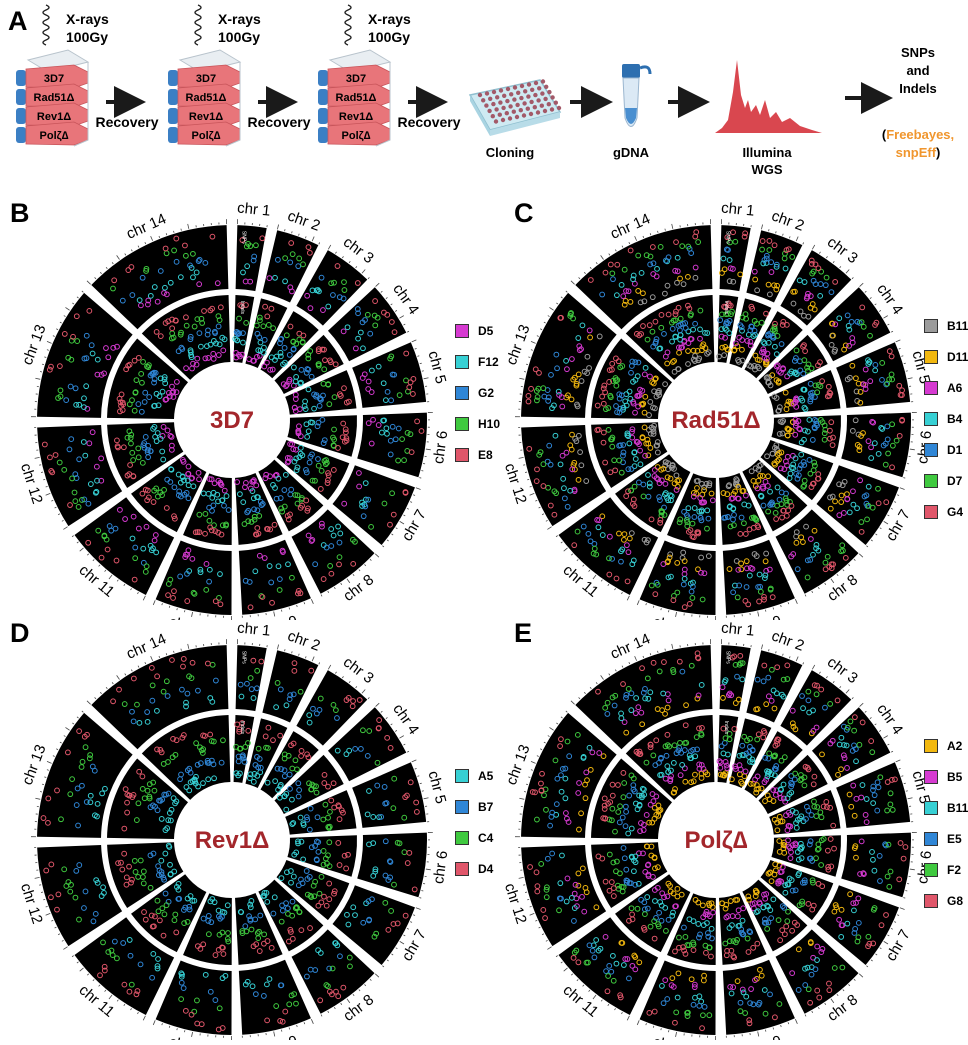  What do you see at coordinates (955, 901) in the screenshot?
I see `legend-label: G8` at bounding box center [955, 901].